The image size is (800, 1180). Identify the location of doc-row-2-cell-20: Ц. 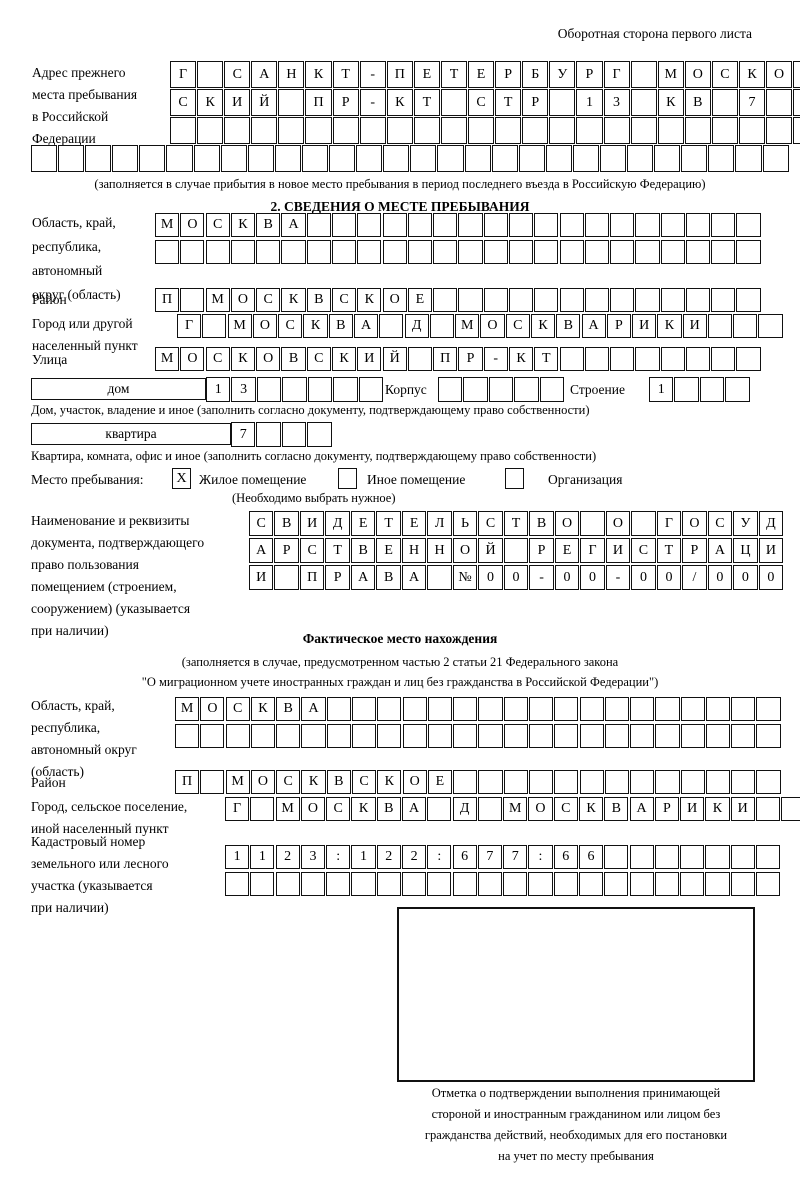
(745, 550).